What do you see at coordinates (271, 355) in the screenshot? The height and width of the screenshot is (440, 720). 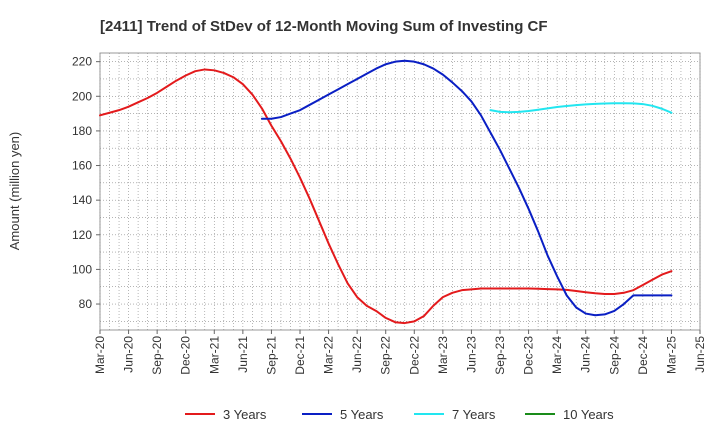 I see `x-tick-label: Sep-21` at bounding box center [271, 355].